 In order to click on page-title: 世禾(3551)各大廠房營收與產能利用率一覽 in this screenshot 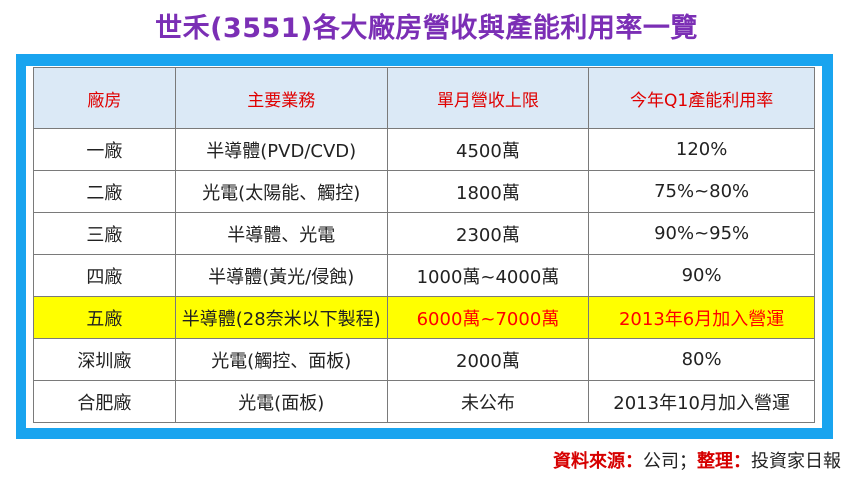, I will do `click(426, 28)`.